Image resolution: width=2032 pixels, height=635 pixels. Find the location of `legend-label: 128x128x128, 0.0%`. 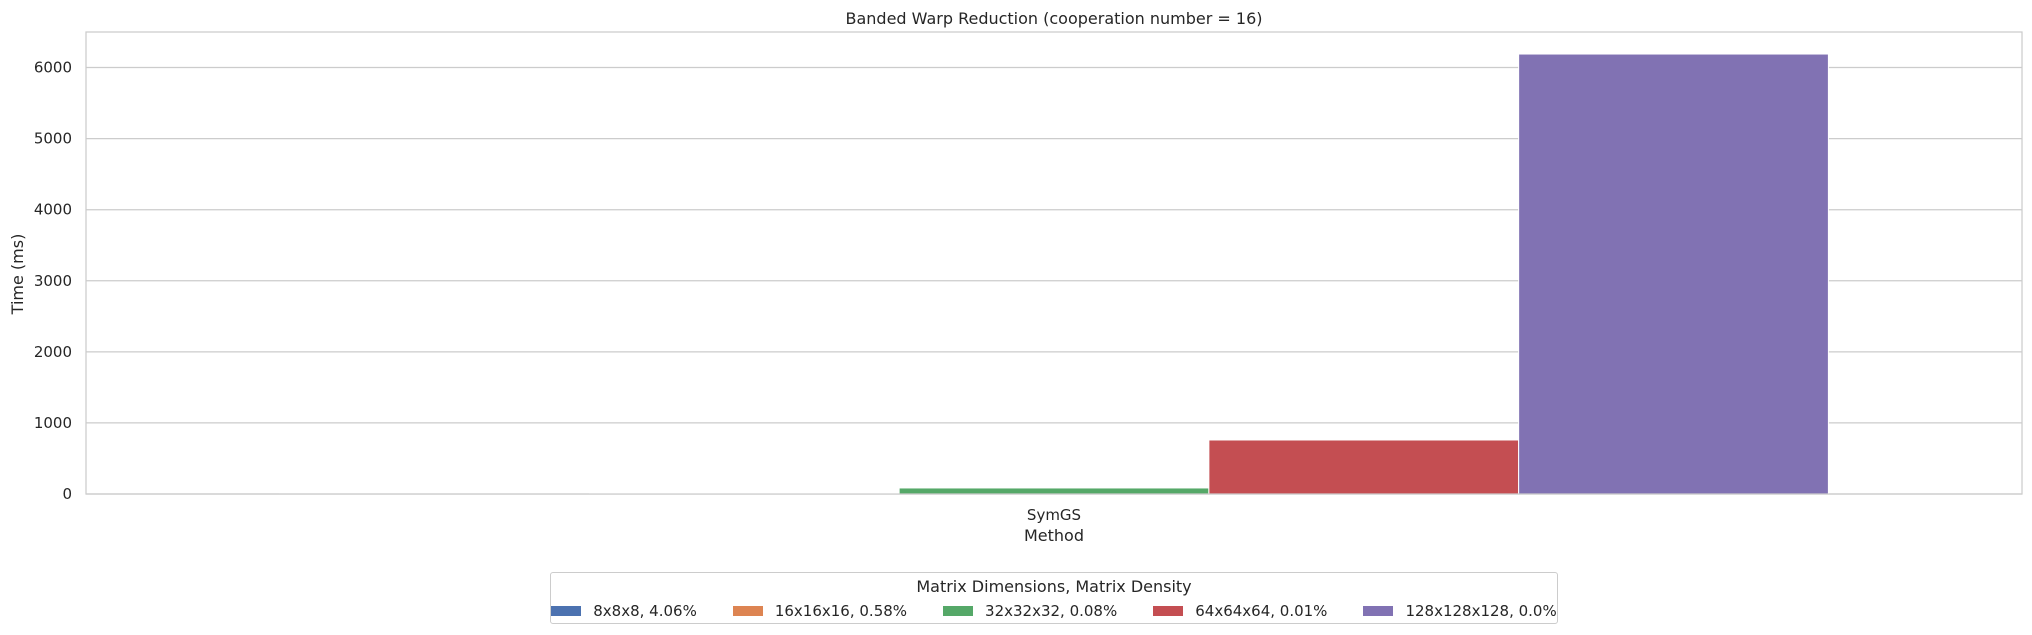

legend-label: 128x128x128, 0.0% is located at coordinates (1481, 611).